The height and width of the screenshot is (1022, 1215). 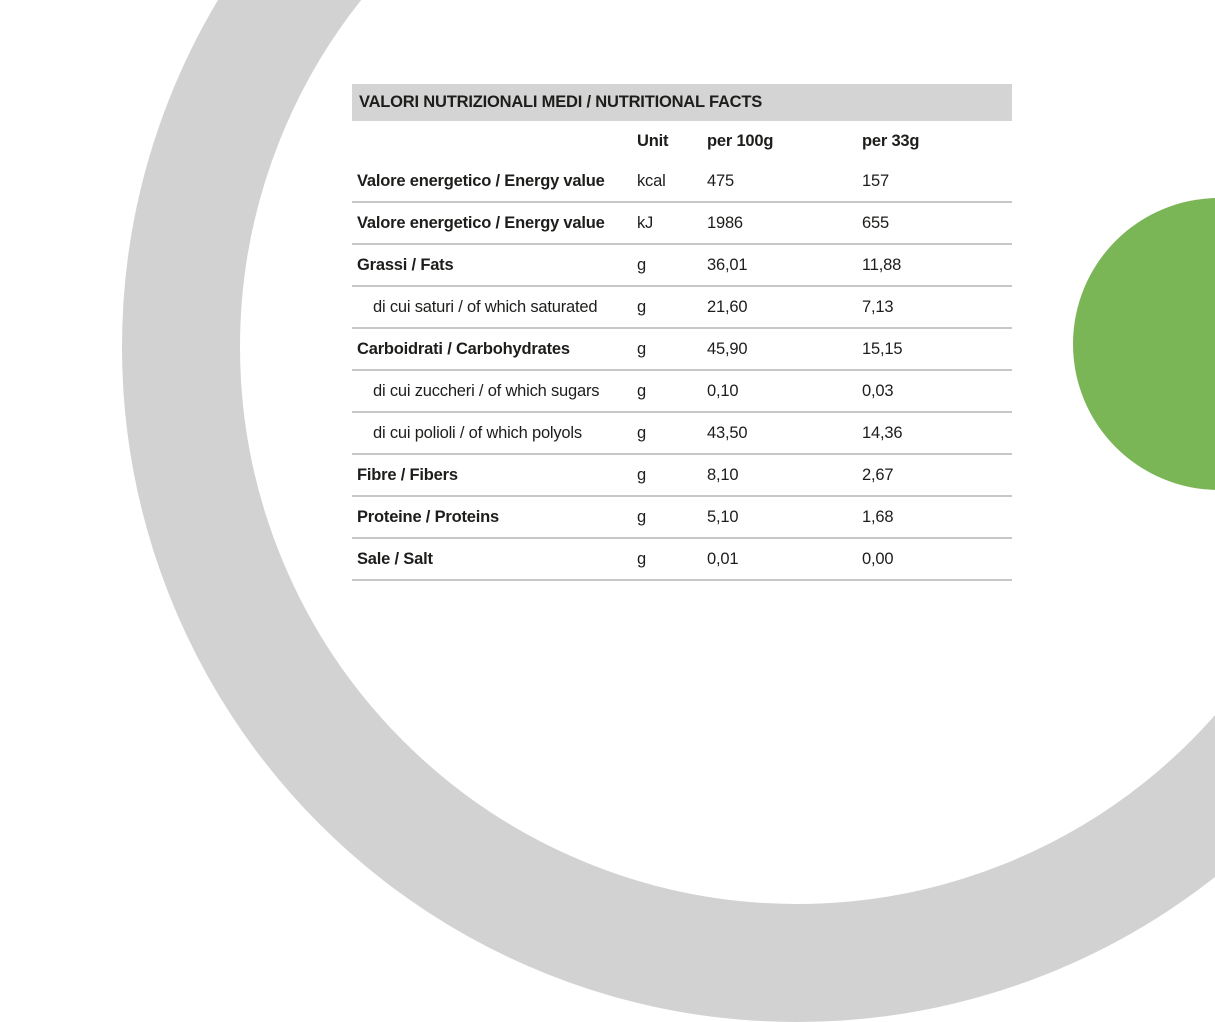 What do you see at coordinates (645, 222) in the screenshot?
I see `cell-unit: kJ` at bounding box center [645, 222].